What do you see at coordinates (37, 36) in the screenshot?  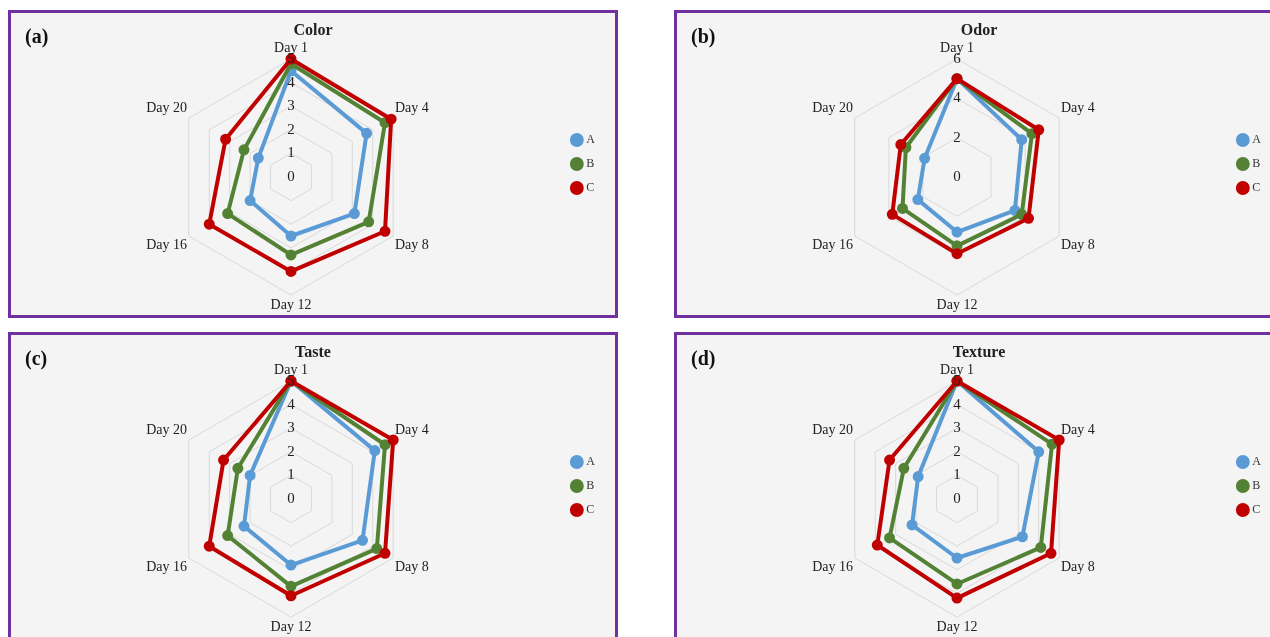 I see `text: (a)` at bounding box center [37, 36].